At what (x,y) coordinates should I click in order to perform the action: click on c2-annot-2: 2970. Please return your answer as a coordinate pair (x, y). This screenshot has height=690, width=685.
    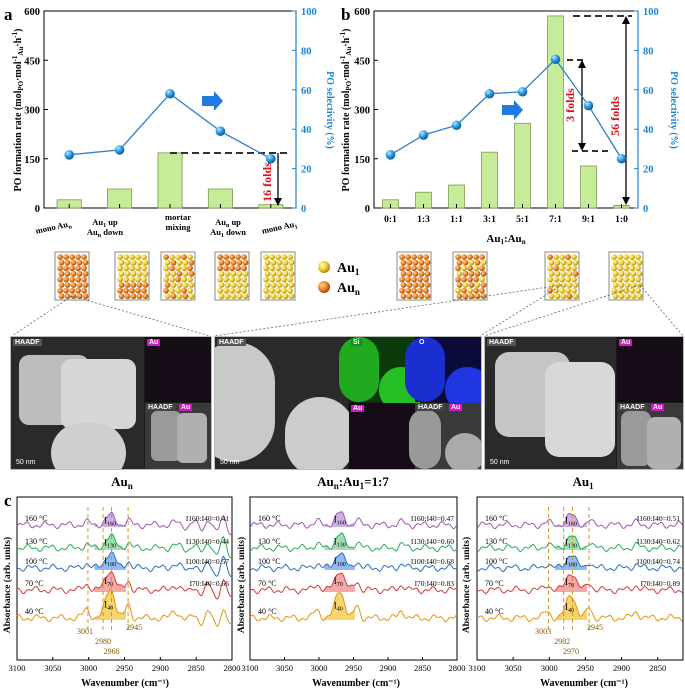
    Looking at the image, I should click on (571, 651).